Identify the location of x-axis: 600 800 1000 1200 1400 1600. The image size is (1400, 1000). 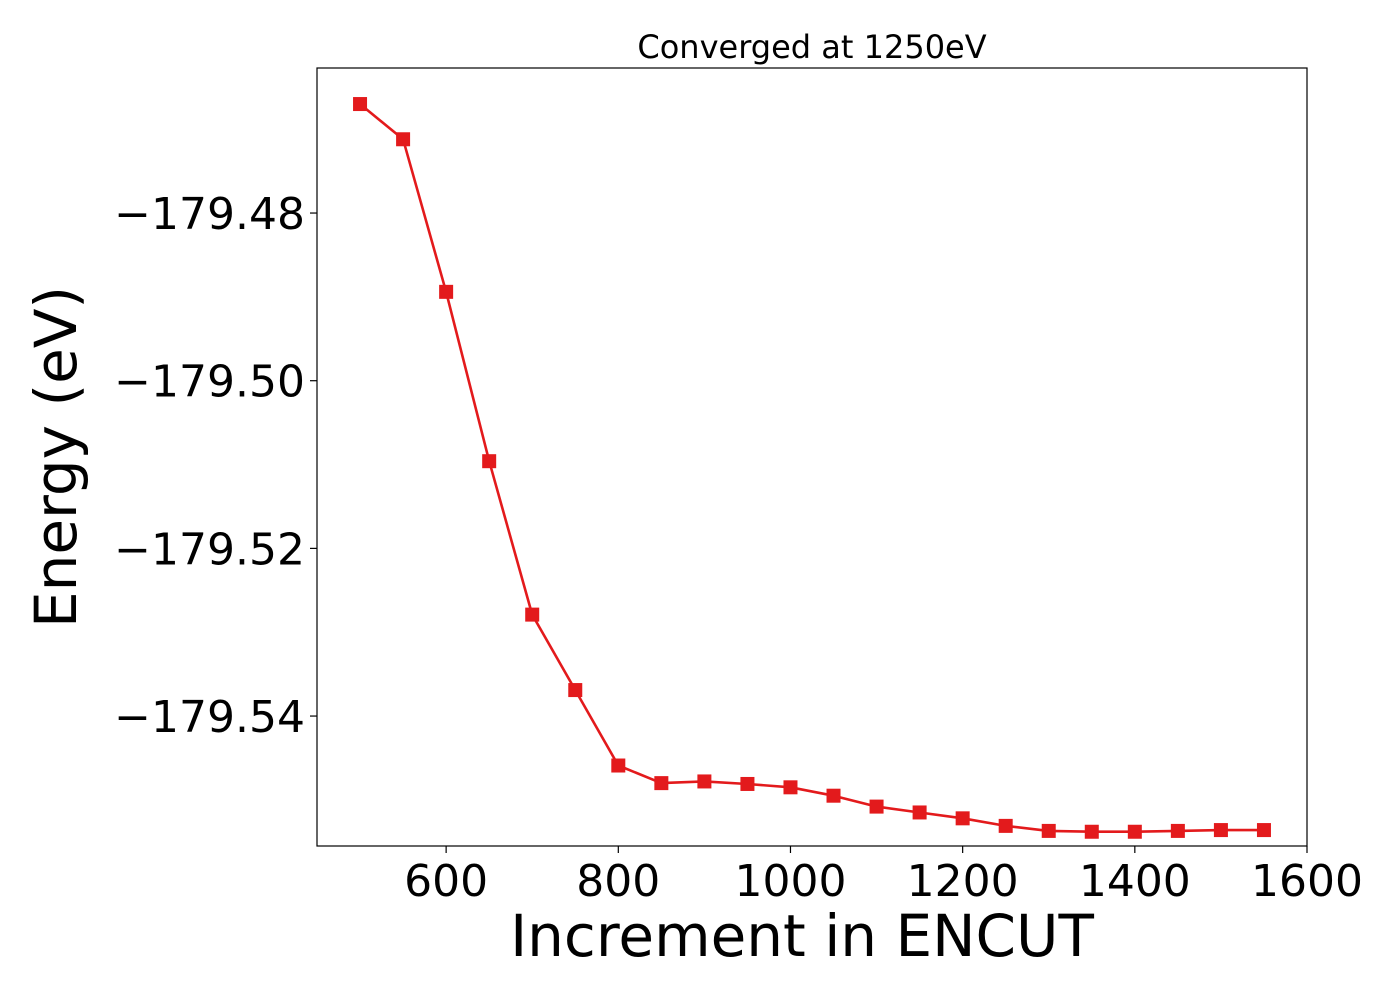
(883, 876).